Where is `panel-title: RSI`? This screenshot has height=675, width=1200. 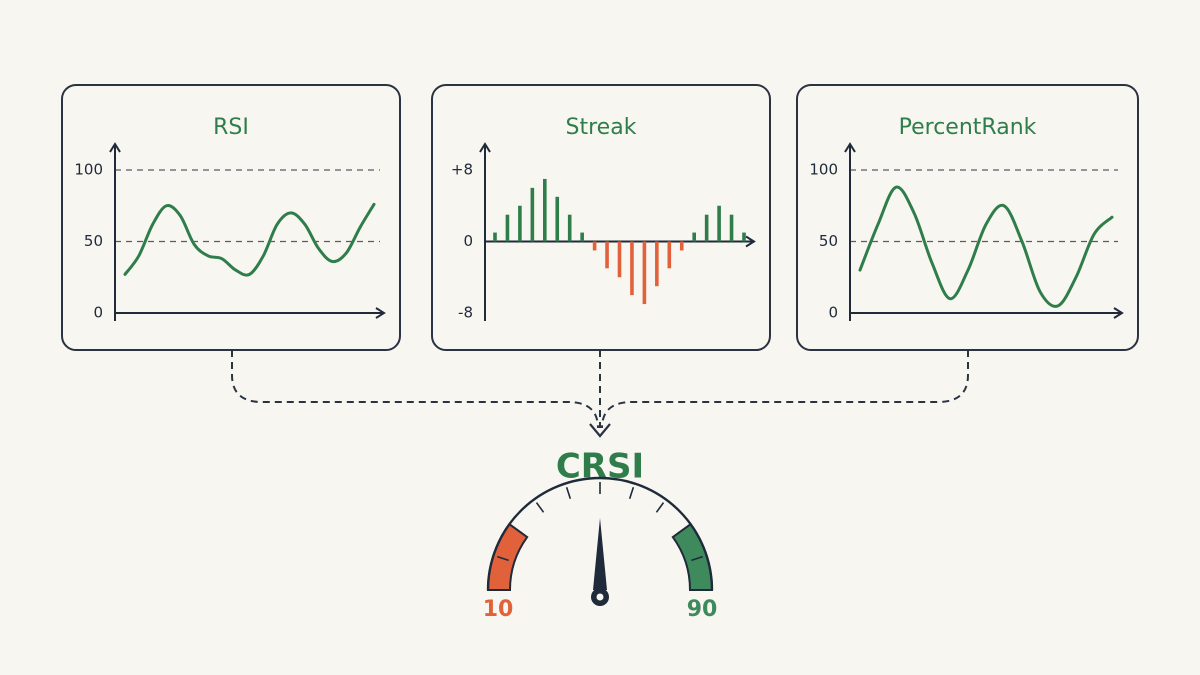
panel-title: RSI is located at coordinates (231, 127).